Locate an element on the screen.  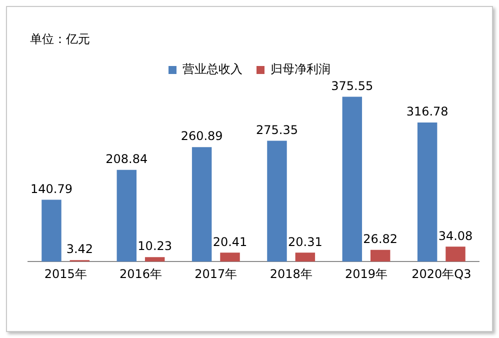
data-label: 275.35 is located at coordinates (277, 129).